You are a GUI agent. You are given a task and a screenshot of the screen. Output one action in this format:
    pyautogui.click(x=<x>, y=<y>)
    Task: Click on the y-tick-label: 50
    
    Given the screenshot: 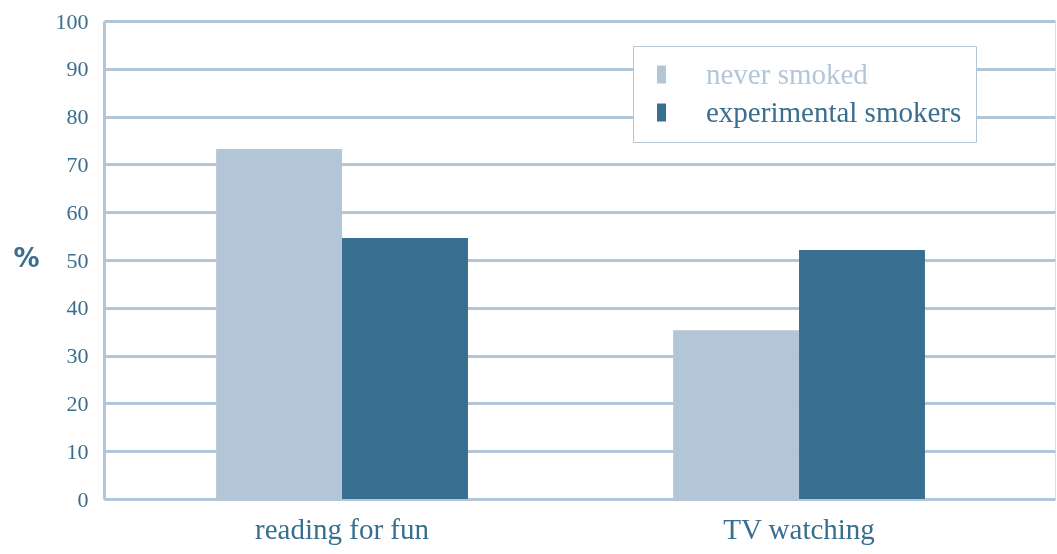 What is the action you would take?
    pyautogui.click(x=77, y=260)
    